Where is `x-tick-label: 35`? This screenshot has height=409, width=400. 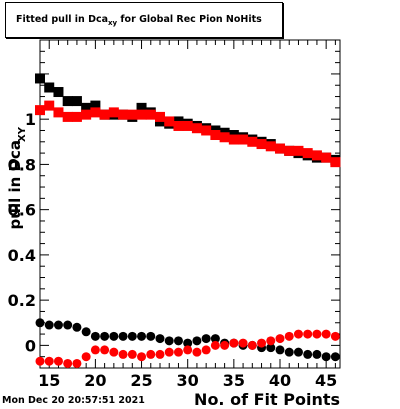
x-tick-label: 35 is located at coordinates (234, 380).